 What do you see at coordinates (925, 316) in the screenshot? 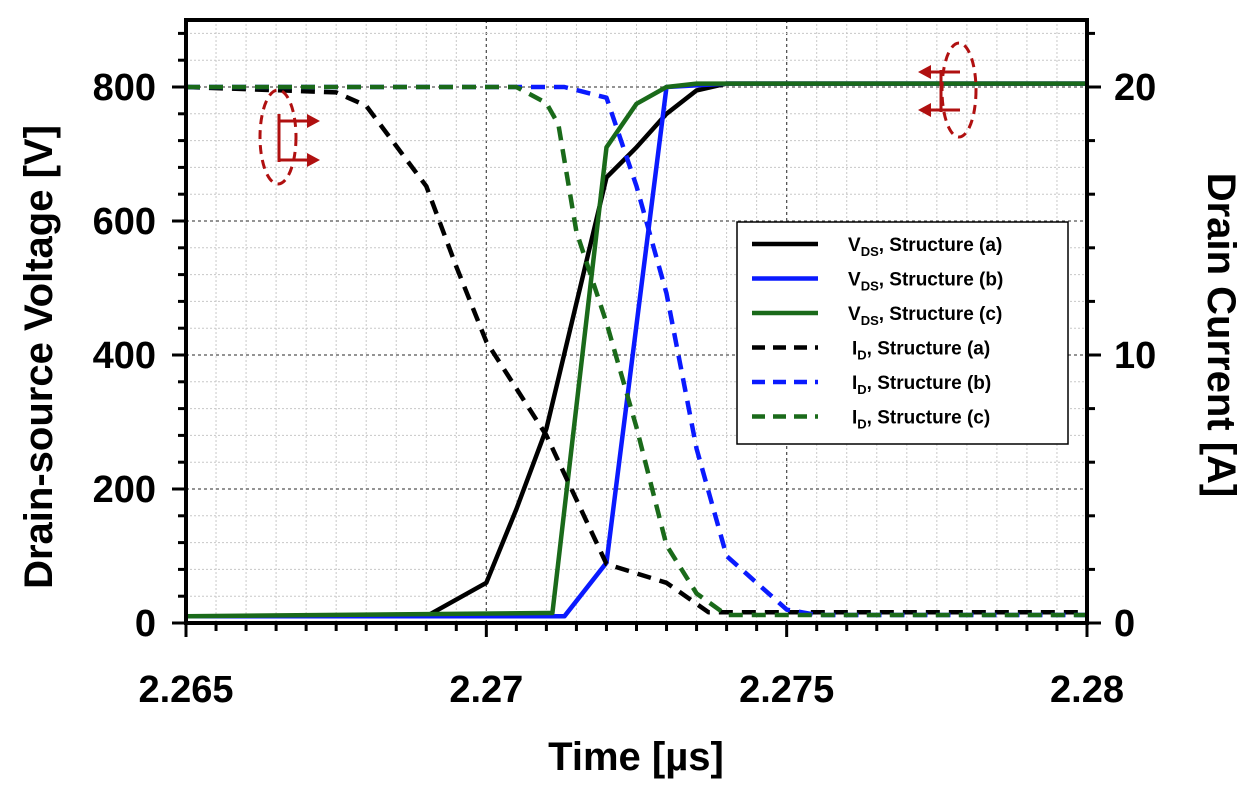
I see `legend-label: VDS, Structure (c)` at bounding box center [925, 316].